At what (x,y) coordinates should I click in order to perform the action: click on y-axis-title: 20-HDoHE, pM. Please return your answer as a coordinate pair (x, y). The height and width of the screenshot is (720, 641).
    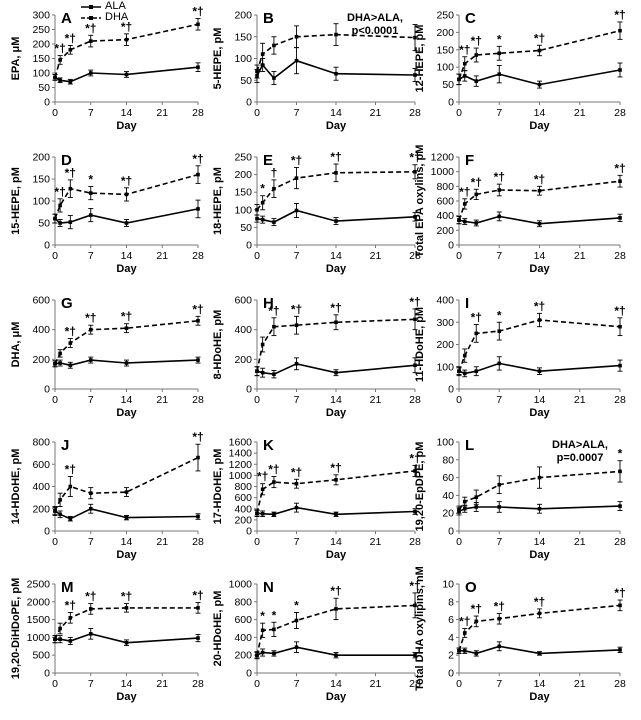
    Looking at the image, I should click on (218, 629).